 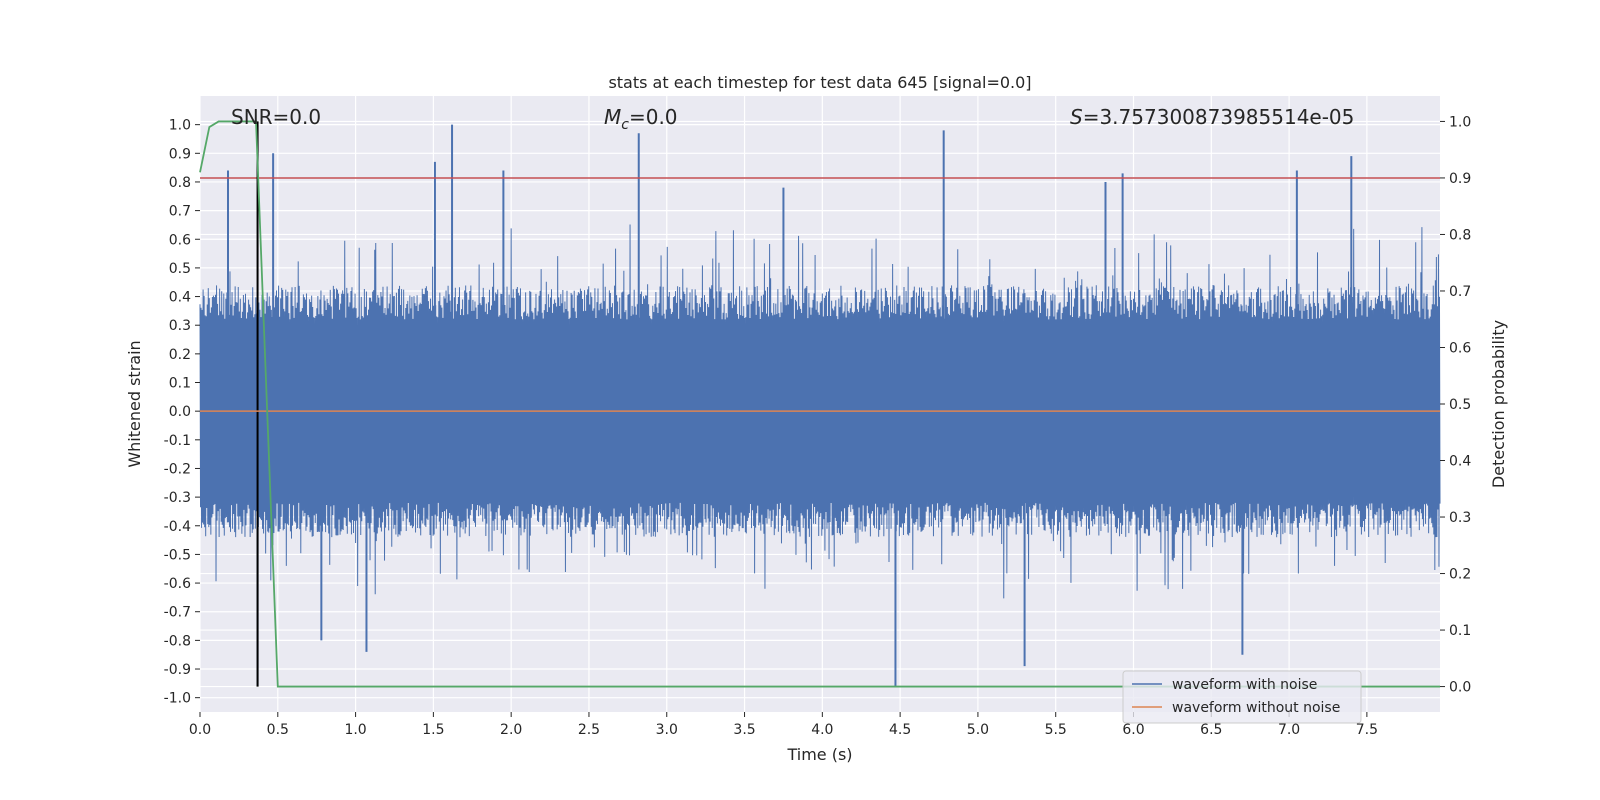 What do you see at coordinates (612, 117) in the screenshot?
I see `annotation-mc-symbol: M` at bounding box center [612, 117].